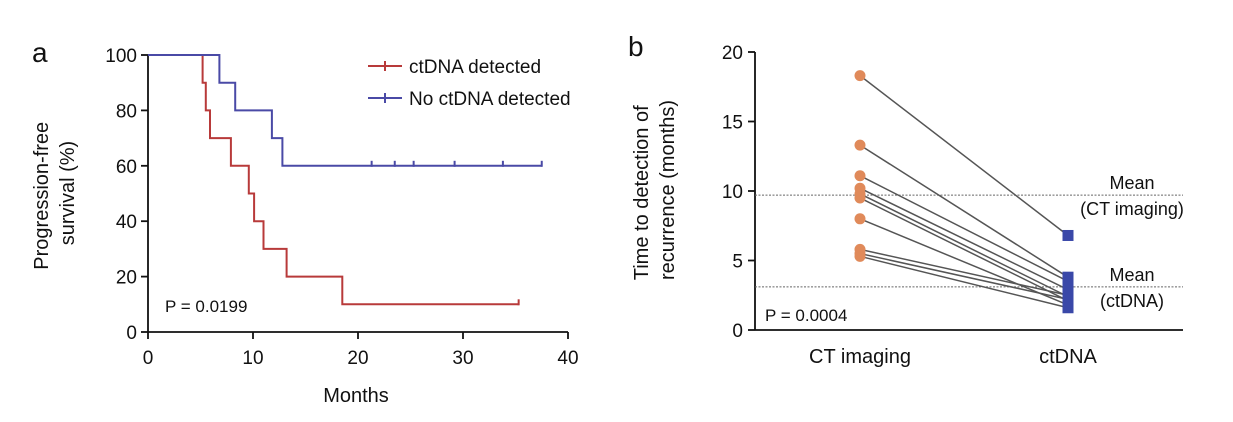 This screenshot has height=422, width=1233. What do you see at coordinates (1132, 209) in the screenshot?
I see `b-mean-label-line-2: (CT imaging)` at bounding box center [1132, 209].